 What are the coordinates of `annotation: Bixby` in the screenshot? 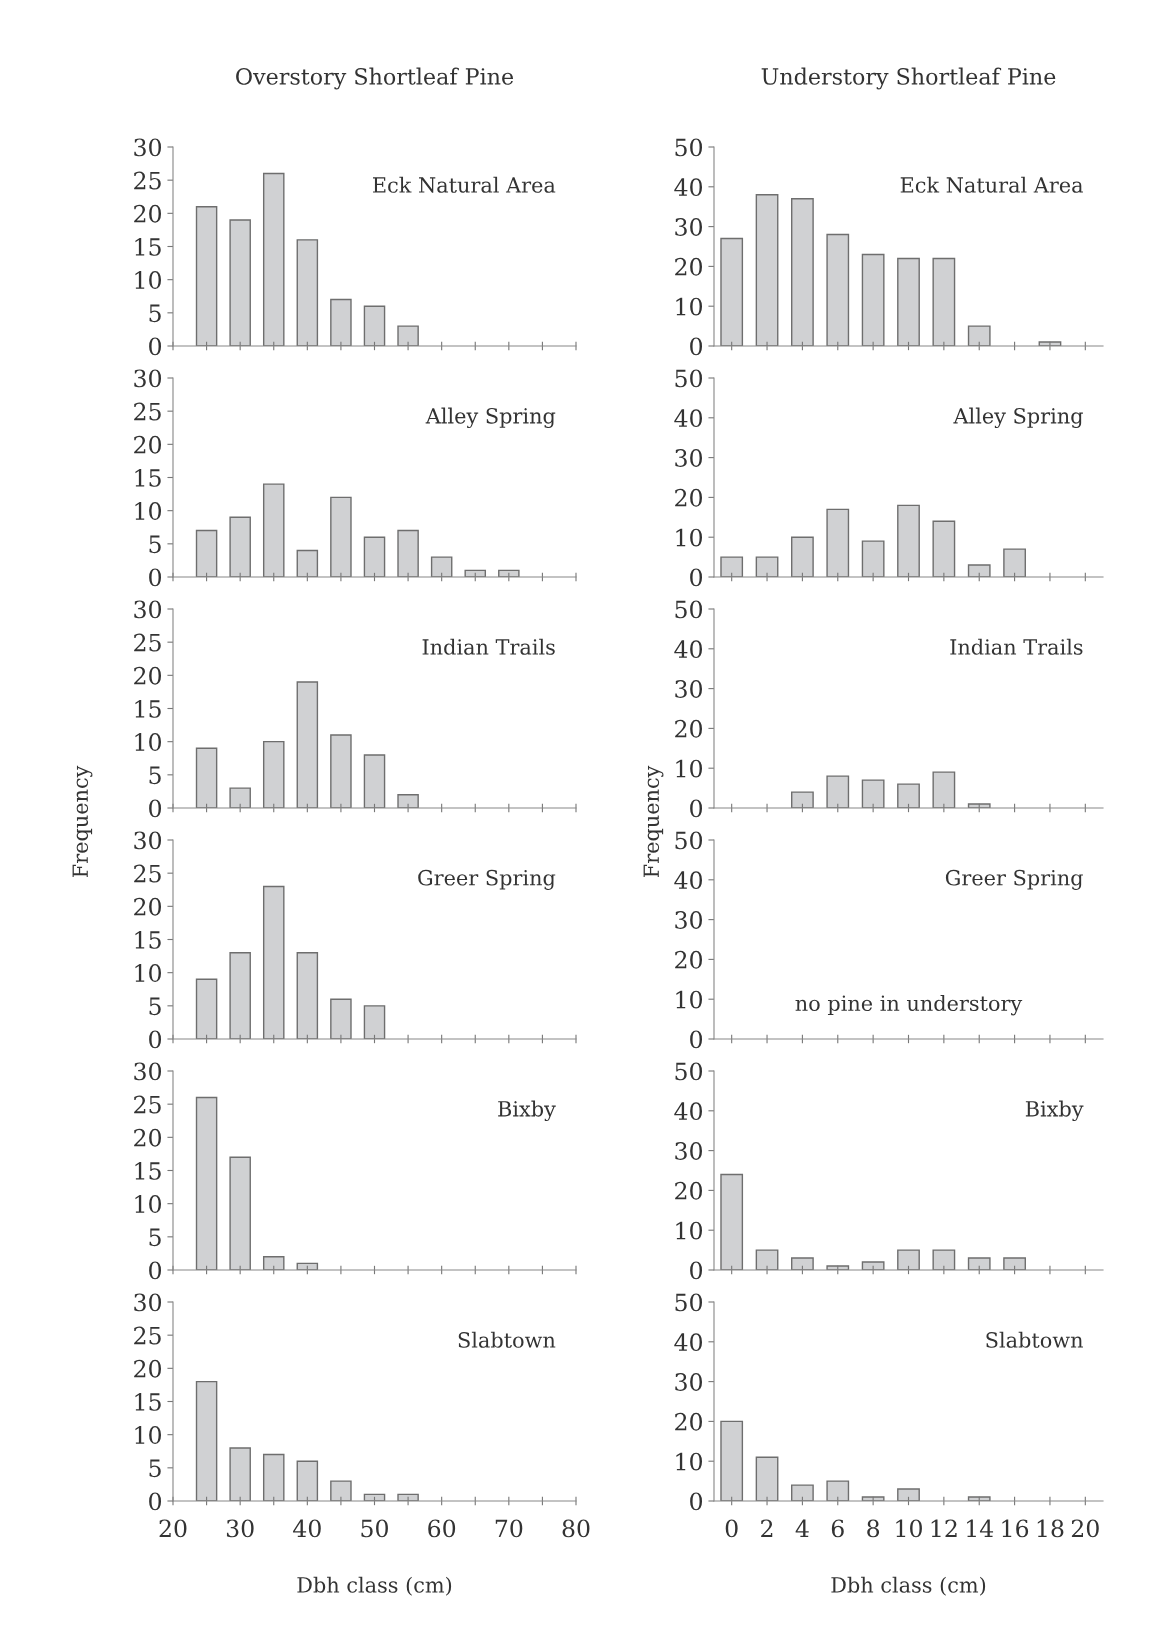 It's located at (1054, 1111).